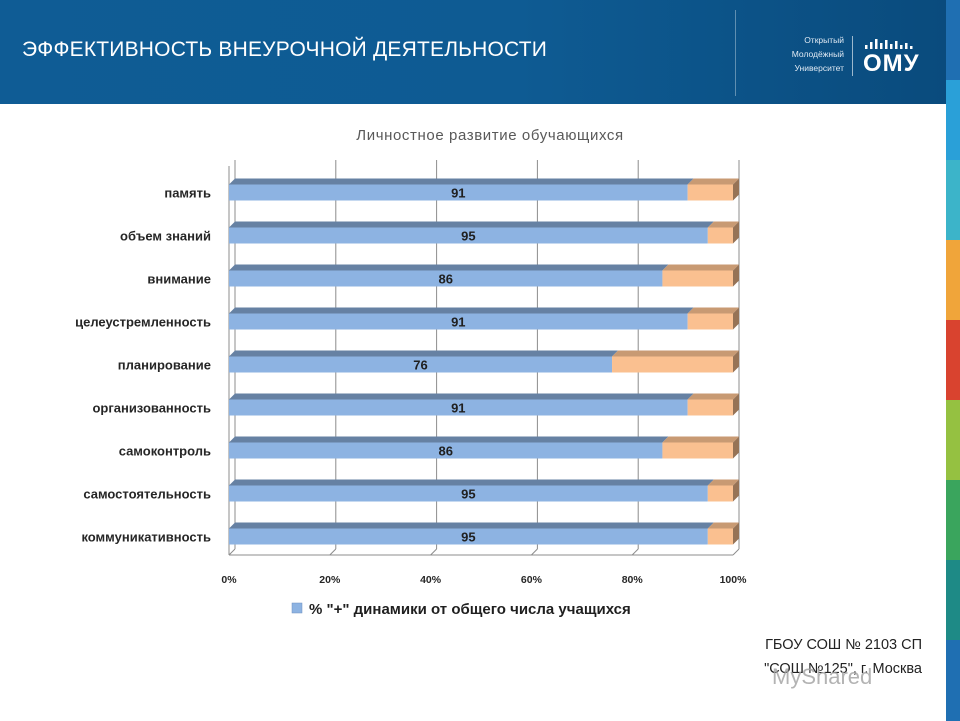 The height and width of the screenshot is (721, 960). I want to click on logo-divider, so click(852, 56).